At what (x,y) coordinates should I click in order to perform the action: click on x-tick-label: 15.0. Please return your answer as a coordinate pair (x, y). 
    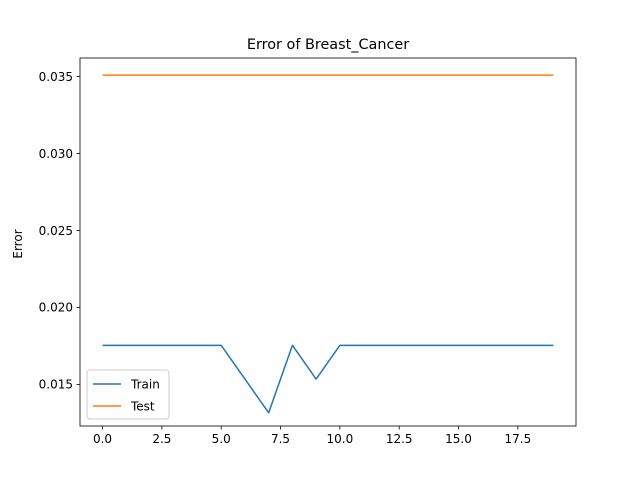
    Looking at the image, I should click on (458, 439).